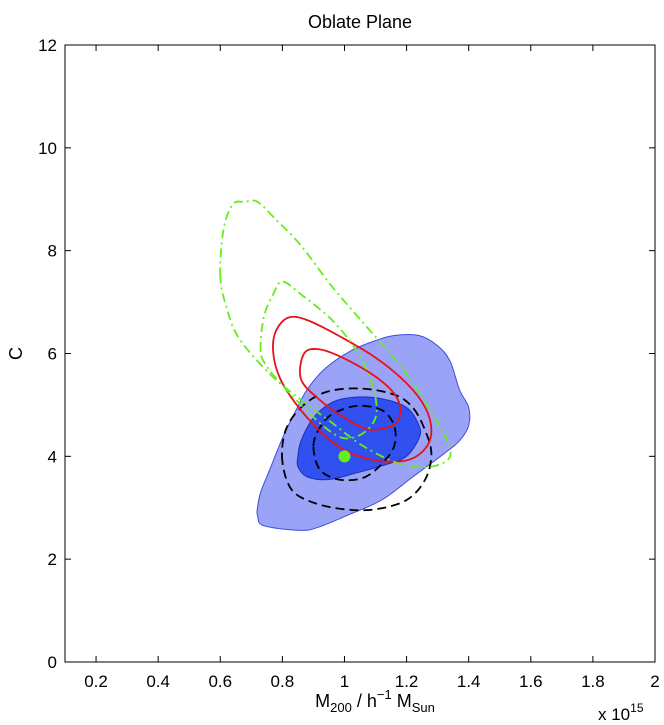  What do you see at coordinates (52, 559) in the screenshot?
I see `y-tick-label: 2` at bounding box center [52, 559].